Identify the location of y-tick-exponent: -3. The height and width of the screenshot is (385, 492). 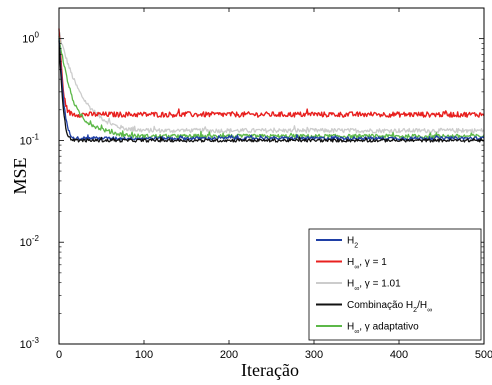
(36, 340).